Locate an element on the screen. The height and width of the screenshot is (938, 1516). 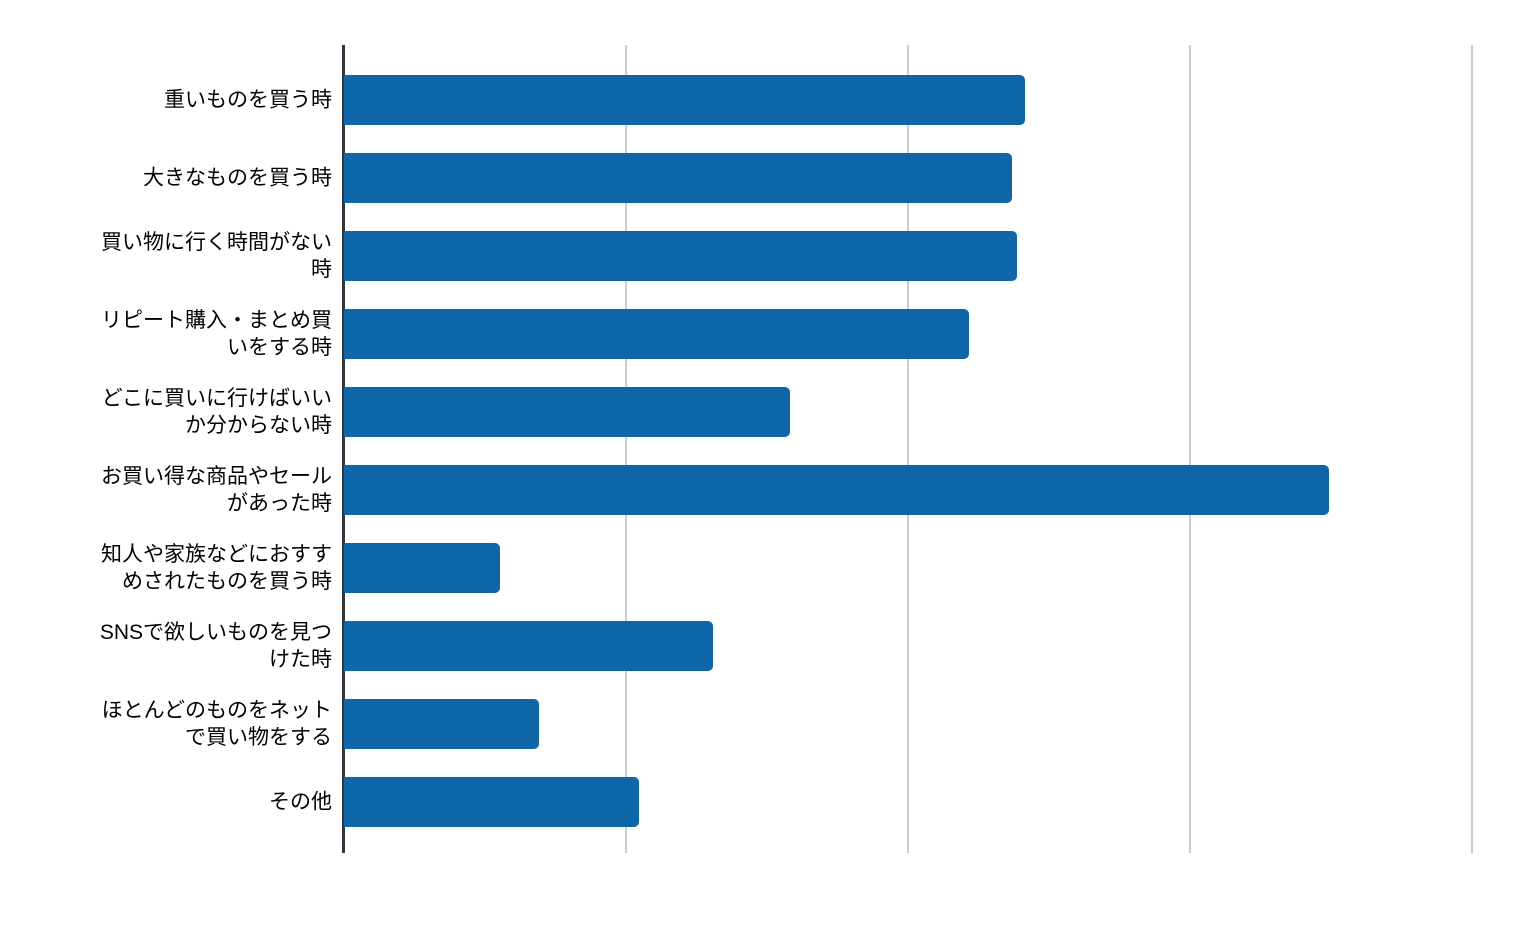
category-label: リピート購入・まとめ買 いをする時 is located at coordinates (216, 334).